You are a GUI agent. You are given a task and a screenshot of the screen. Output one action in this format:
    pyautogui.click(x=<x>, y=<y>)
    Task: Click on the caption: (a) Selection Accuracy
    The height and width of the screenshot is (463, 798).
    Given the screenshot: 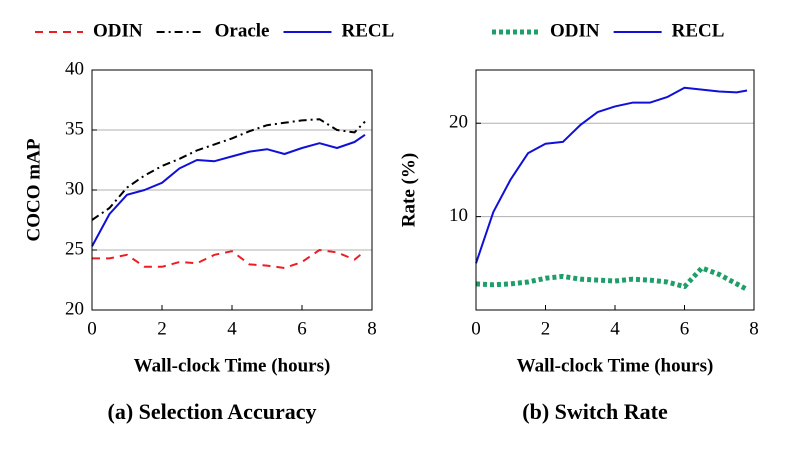 What is the action you would take?
    pyautogui.click(x=212, y=411)
    